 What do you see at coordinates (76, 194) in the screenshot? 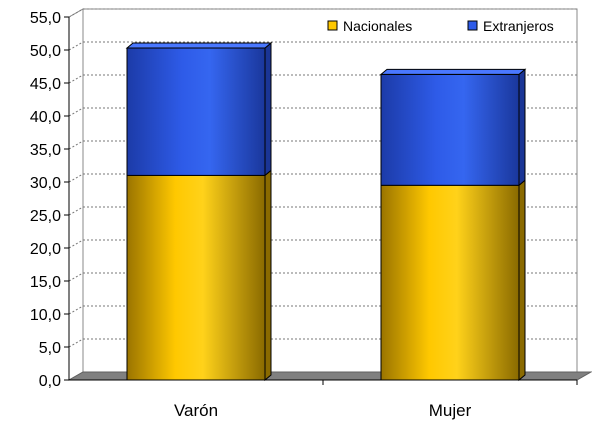
I see `side-wall` at bounding box center [76, 194].